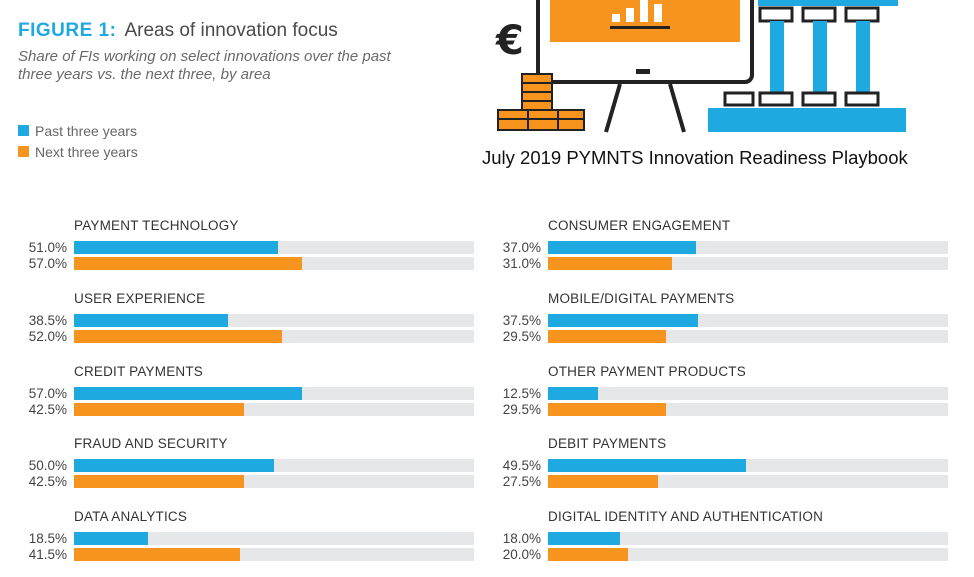 This screenshot has height=577, width=974. Describe the element at coordinates (47, 320) in the screenshot. I see `bar-value-label: 38.5%` at that location.